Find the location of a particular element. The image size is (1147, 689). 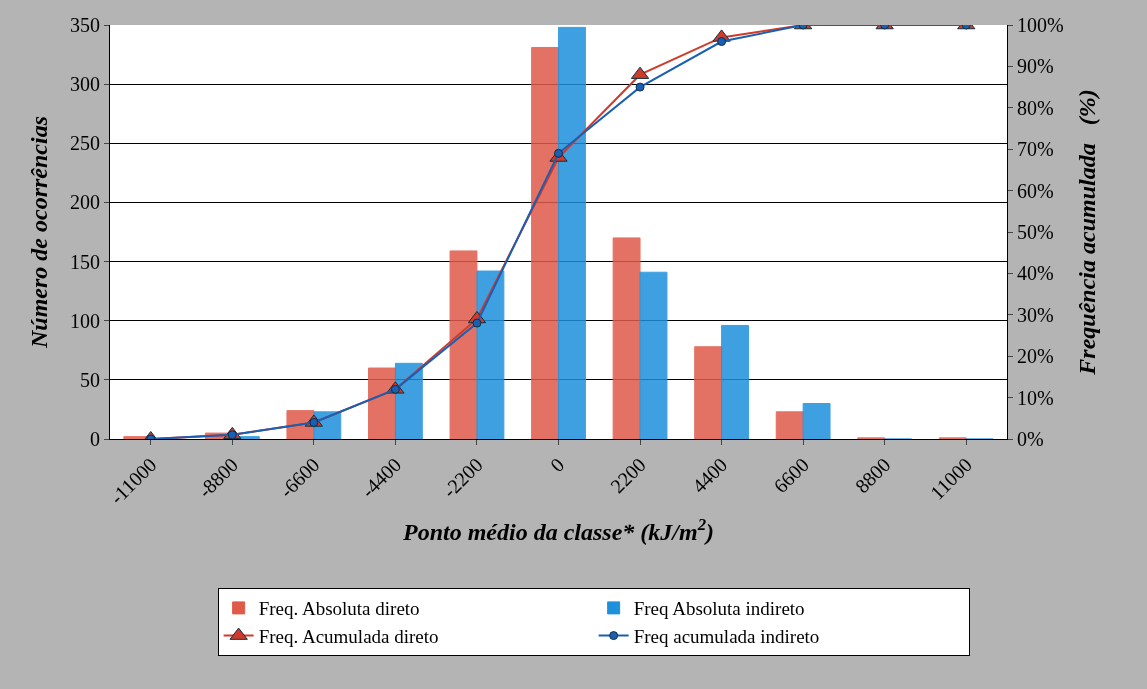

y-tick-label: 200 is located at coordinates (85, 202).